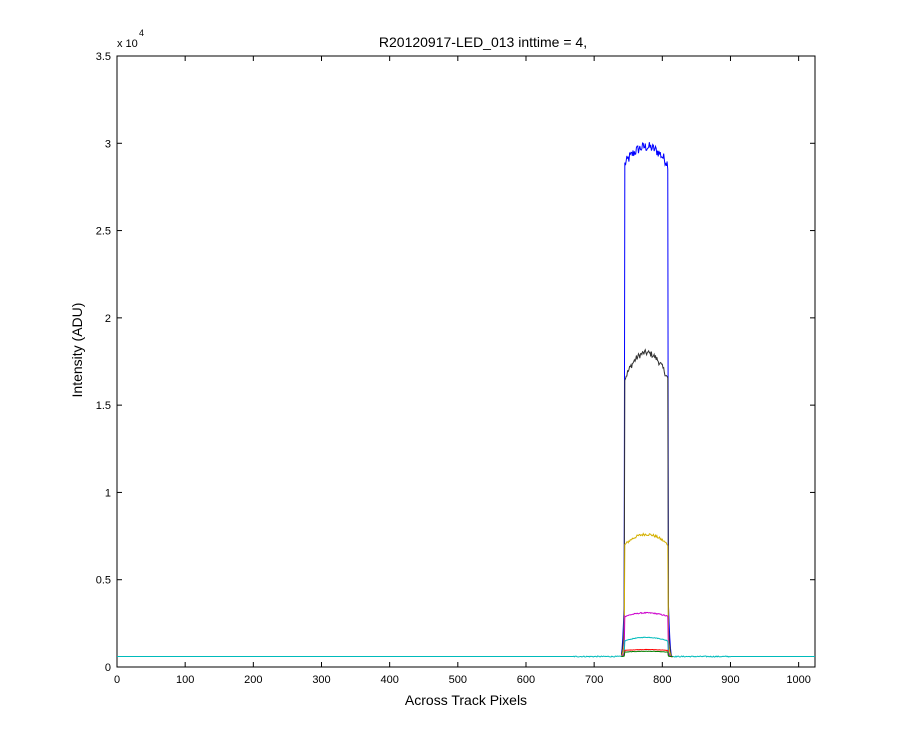 This screenshot has height=750, width=900. Describe the element at coordinates (127, 44) in the screenshot. I see `y-axis-exponent-base: x 10` at that location.